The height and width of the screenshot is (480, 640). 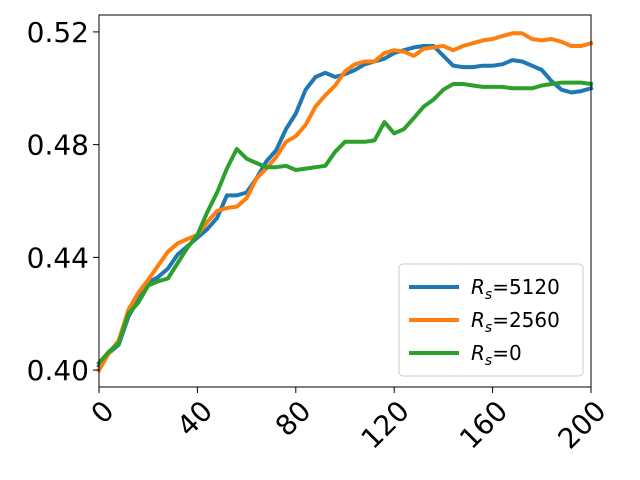 I want to click on y-tick-label: 0.48, so click(x=58, y=145).